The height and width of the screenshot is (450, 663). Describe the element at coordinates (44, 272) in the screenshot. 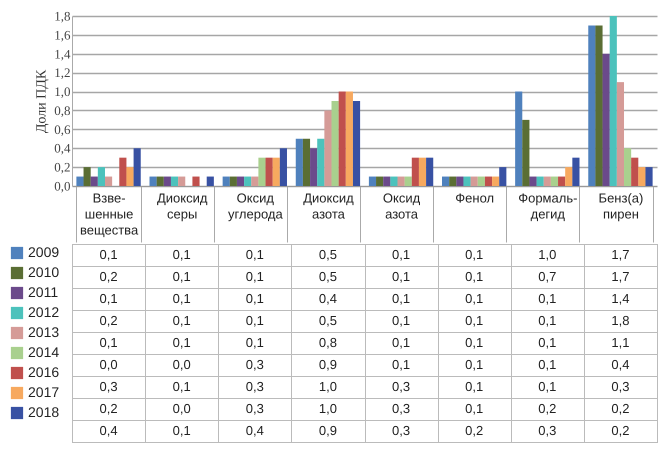

I see `legend-label: 2010` at that location.